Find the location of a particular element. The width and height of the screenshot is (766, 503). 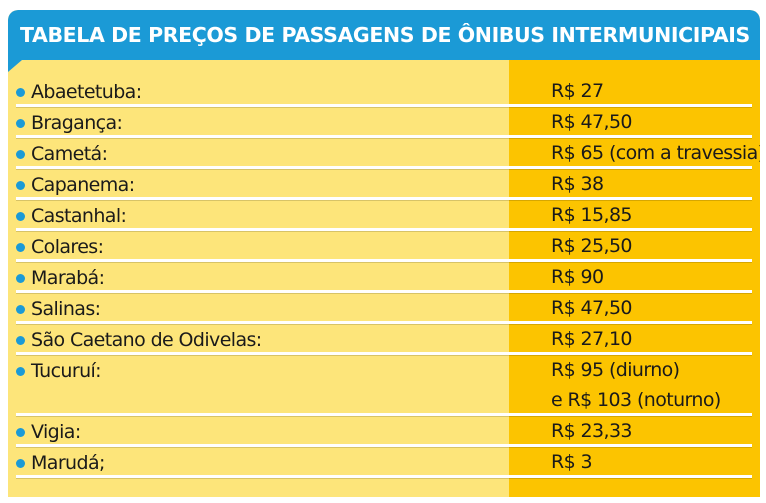

table-row: Bragança: R$ 47,50 is located at coordinates (384, 122).